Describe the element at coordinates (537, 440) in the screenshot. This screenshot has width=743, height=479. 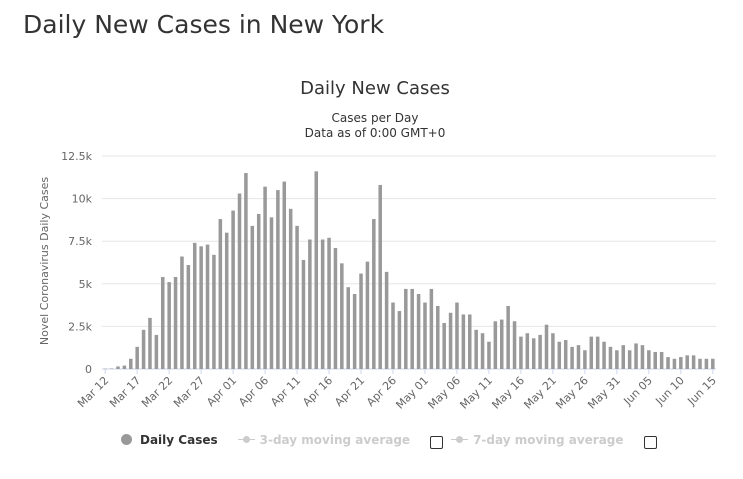
I see `legend-item-7-day-average: 7-day moving average` at that location.